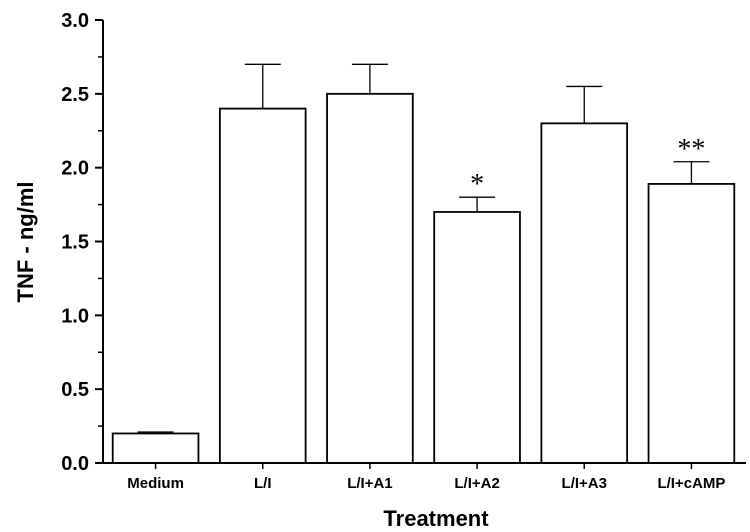 Image resolution: width=750 pixels, height=532 pixels. Describe the element at coordinates (476, 483) in the screenshot. I see `x-tick-label: L/I+A2` at that location.